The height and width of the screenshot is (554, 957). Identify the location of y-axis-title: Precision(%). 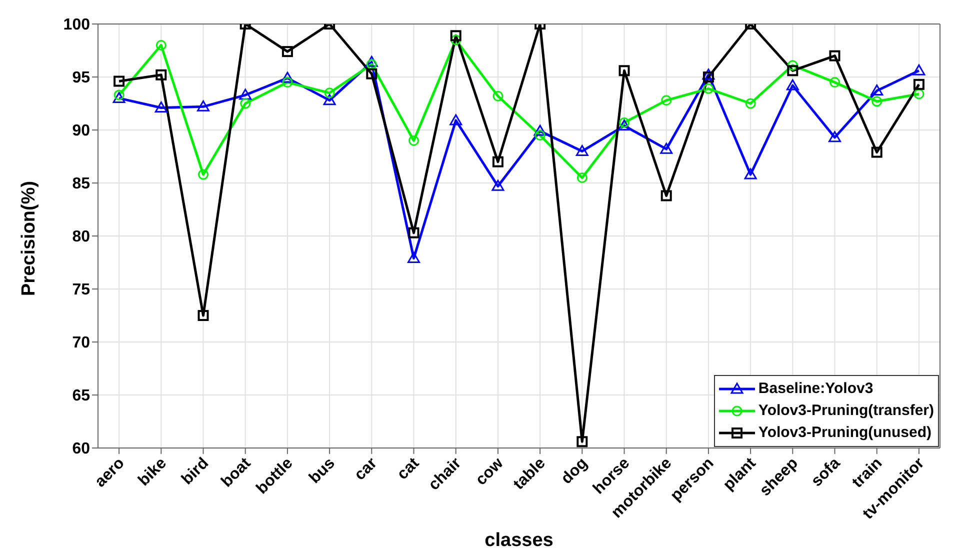
(29, 238).